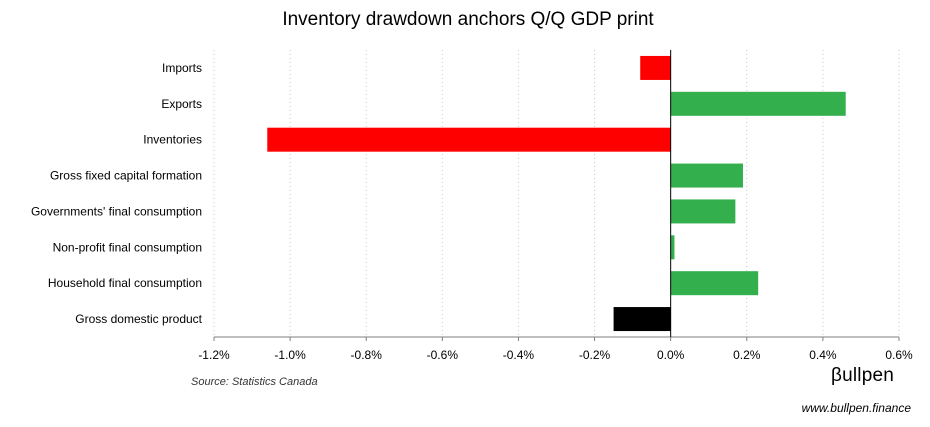 This screenshot has width=930, height=427. I want to click on chart-title: Inventory drawdown anchors Q/Q GDP print, so click(468, 19).